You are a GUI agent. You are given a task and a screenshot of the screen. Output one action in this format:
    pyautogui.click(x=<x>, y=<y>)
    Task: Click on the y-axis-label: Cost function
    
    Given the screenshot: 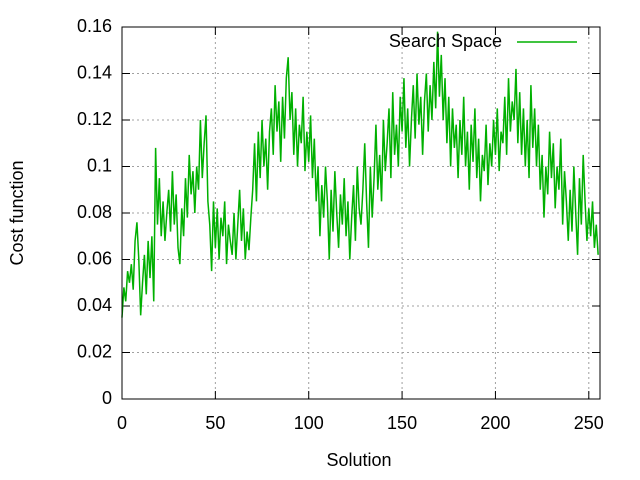 What is the action you would take?
    pyautogui.click(x=17, y=212)
    